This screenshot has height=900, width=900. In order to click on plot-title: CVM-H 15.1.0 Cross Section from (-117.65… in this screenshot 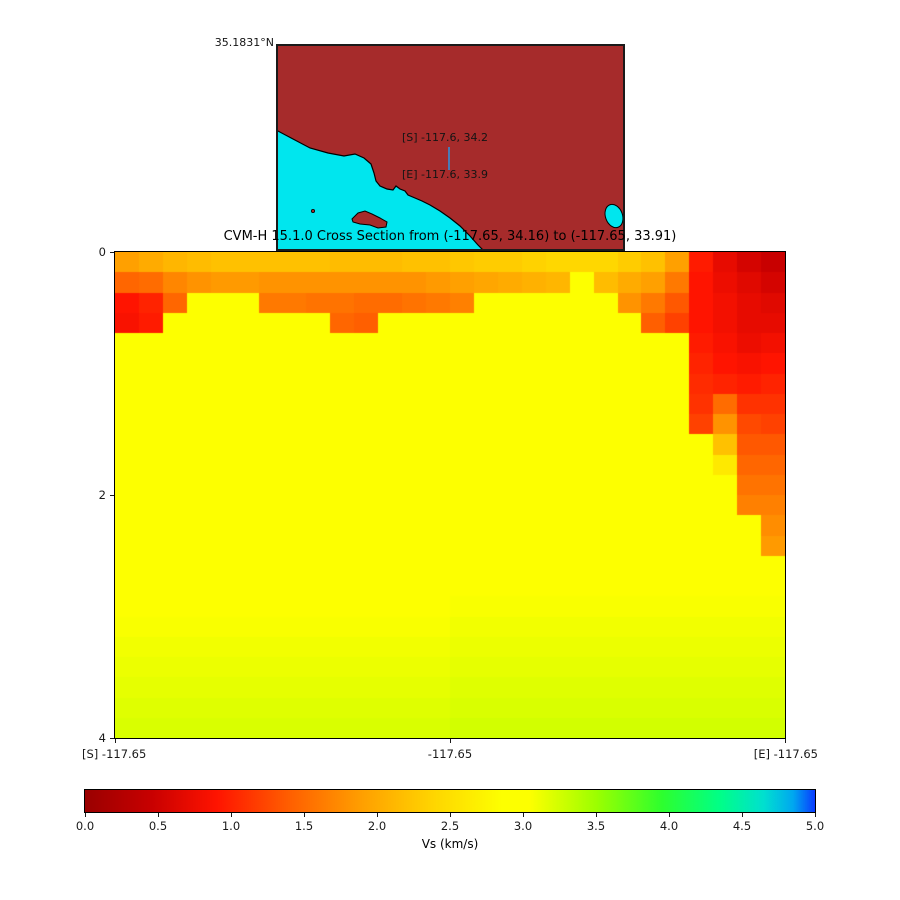, I will do `click(450, 236)`.